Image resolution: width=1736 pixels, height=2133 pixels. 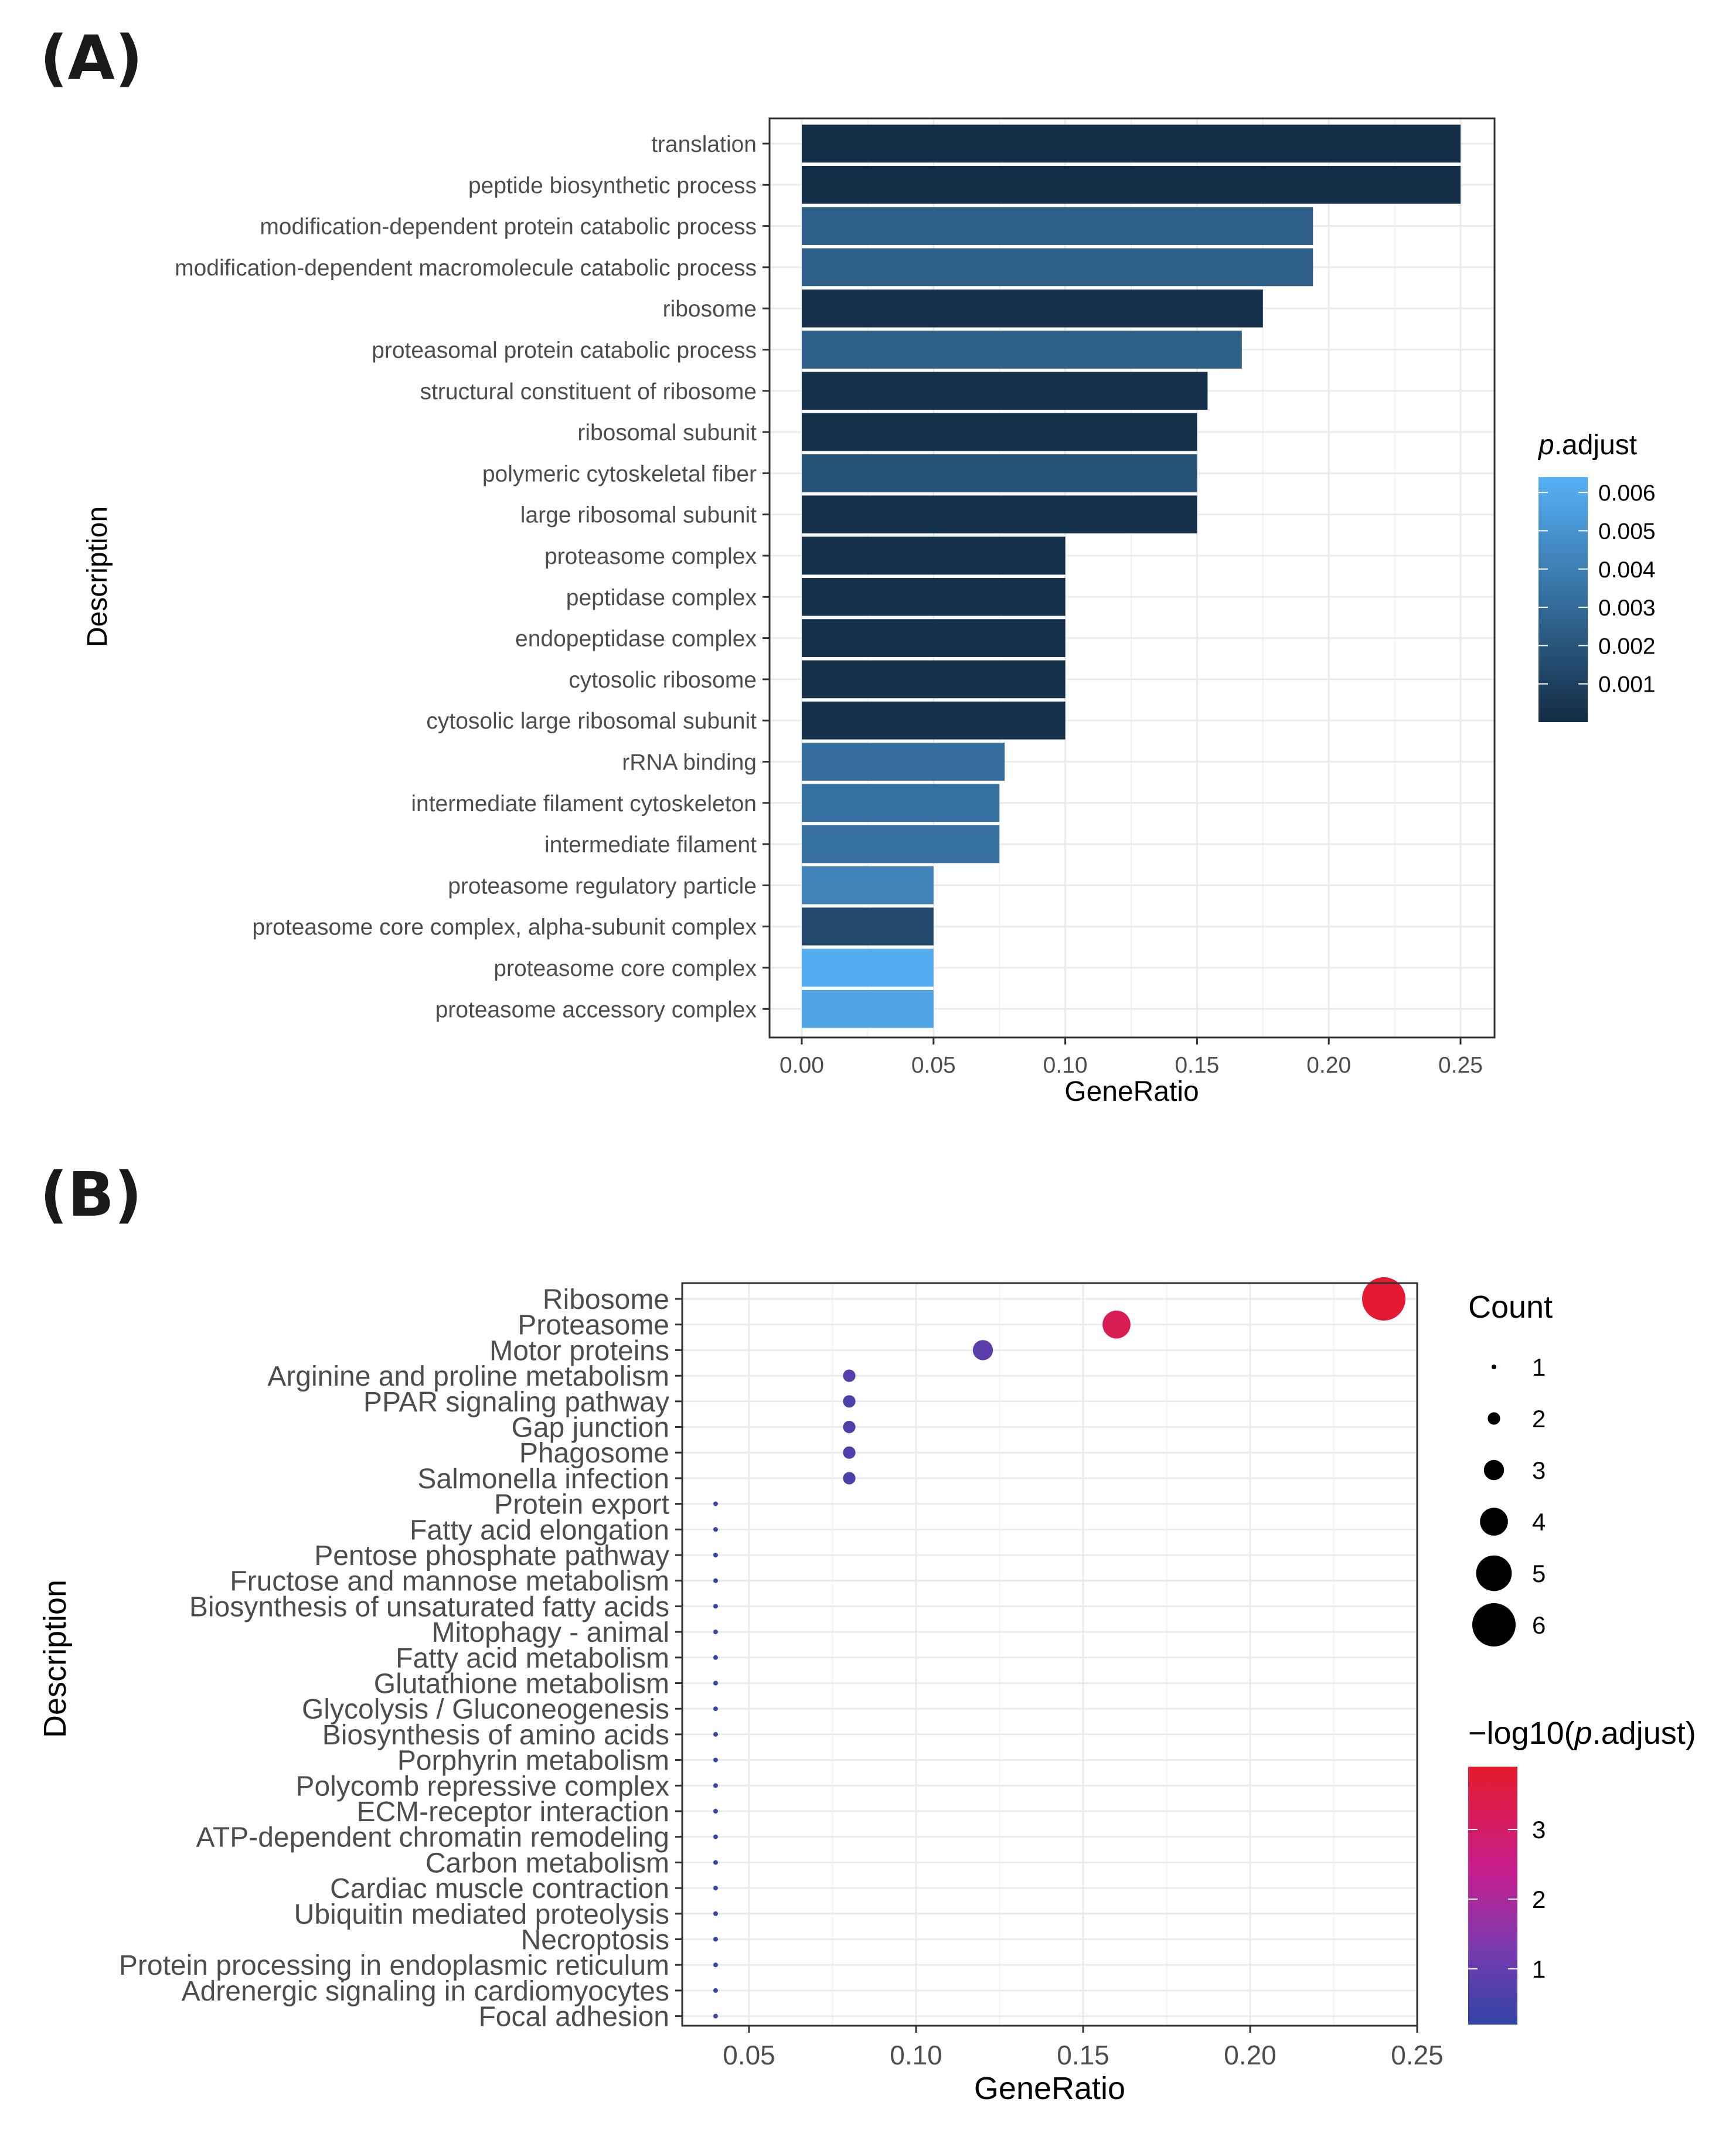 What do you see at coordinates (1131, 1091) in the screenshot?
I see `panel-a-x-axis-title: GeneRatio` at bounding box center [1131, 1091].